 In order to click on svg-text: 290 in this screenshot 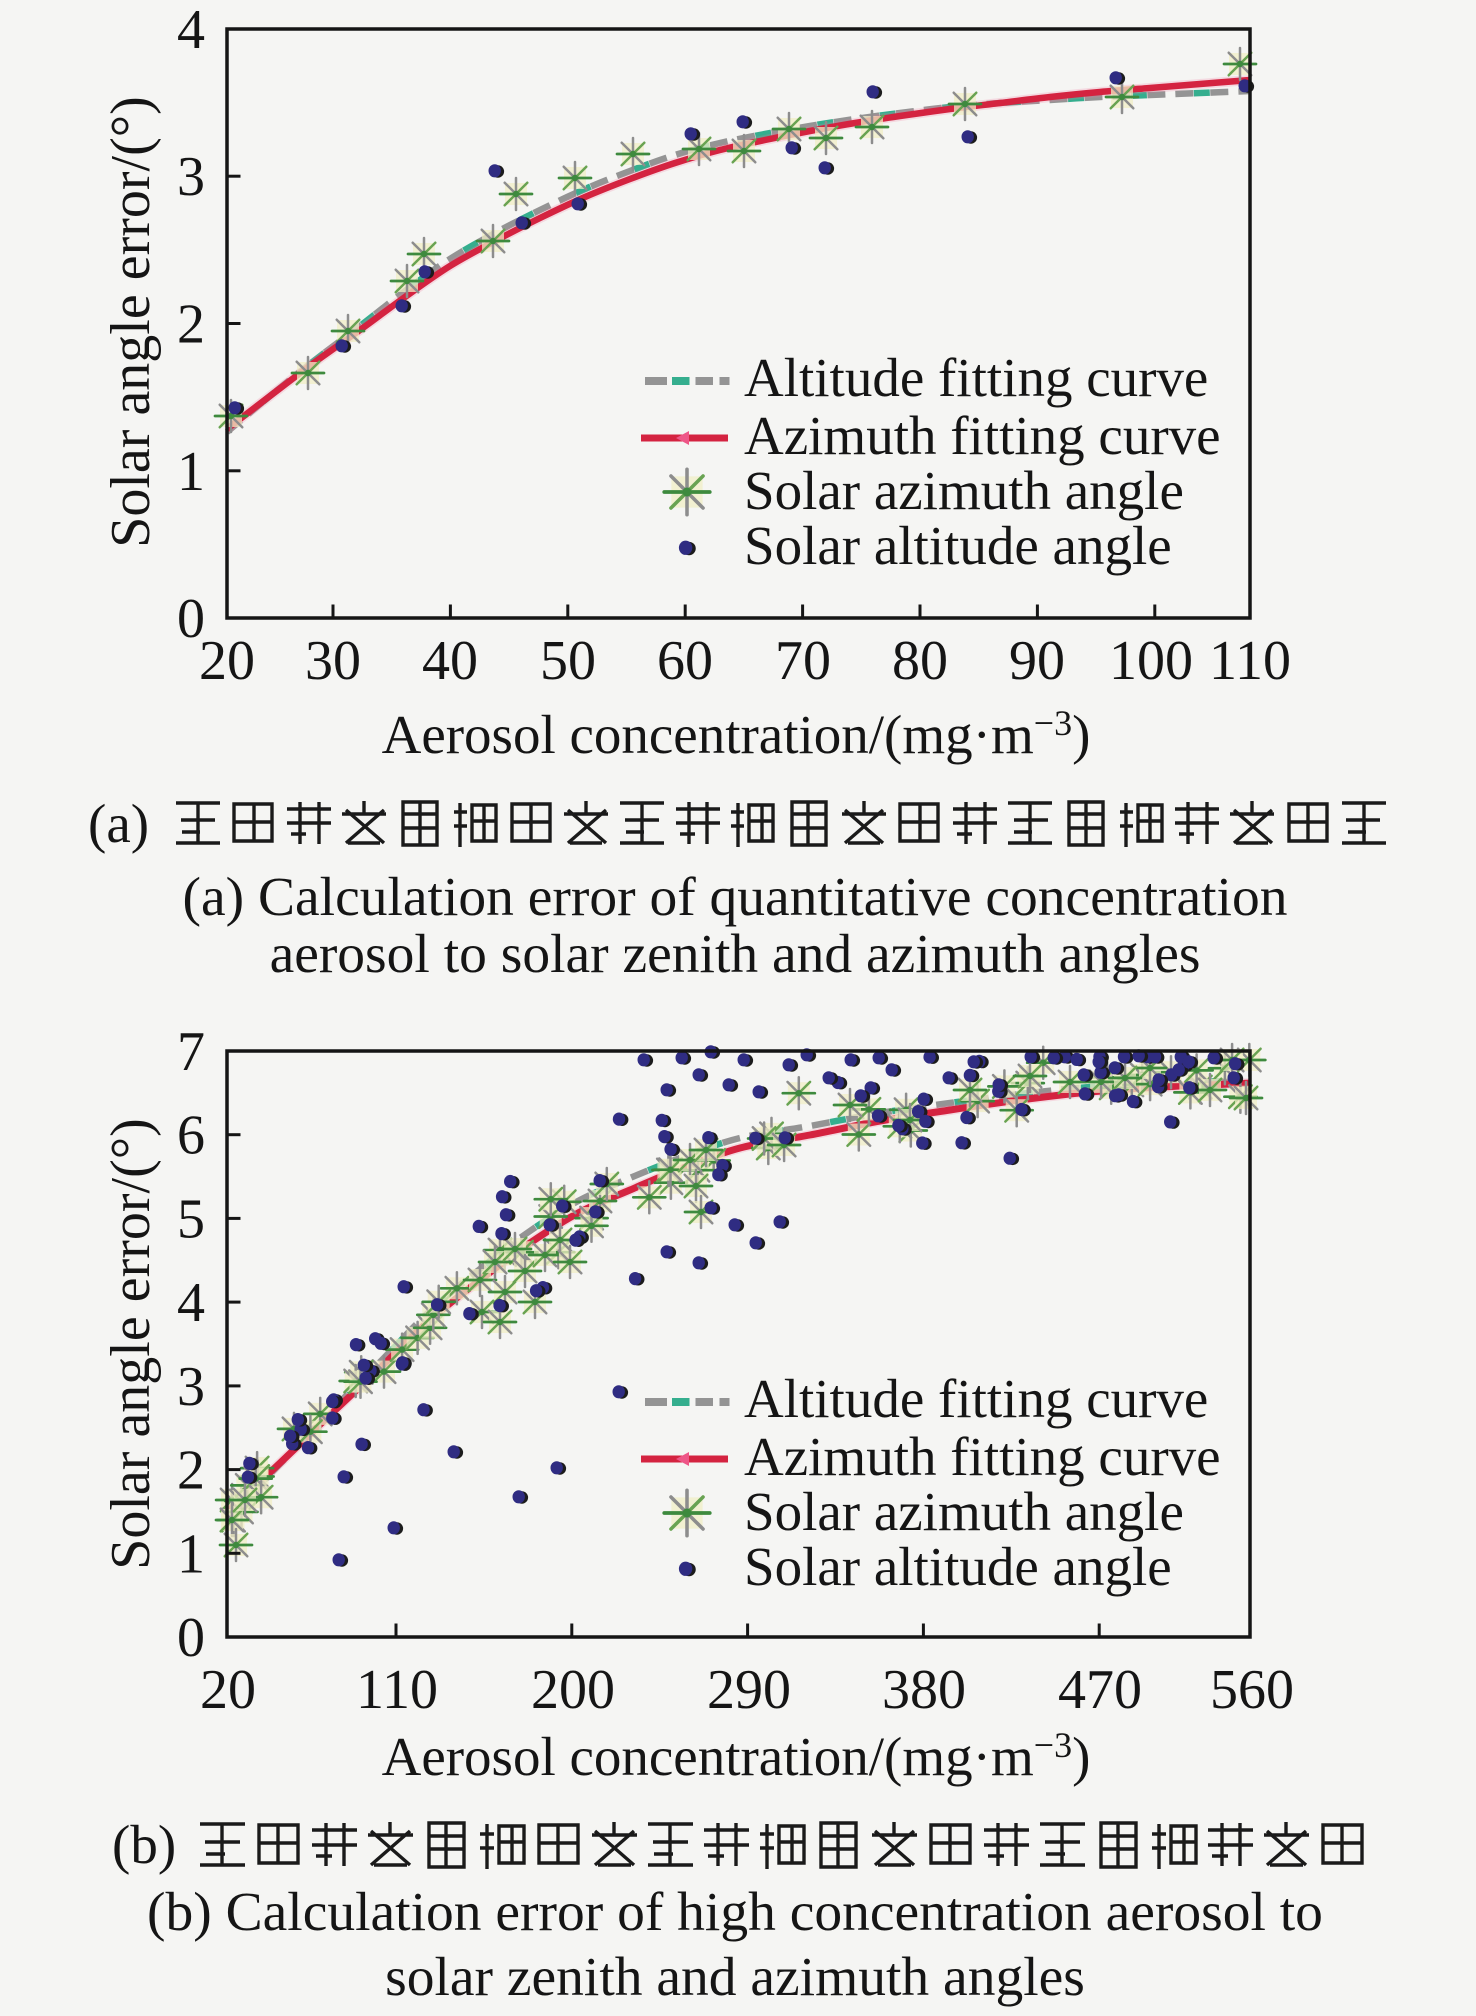, I will do `click(749, 1690)`.